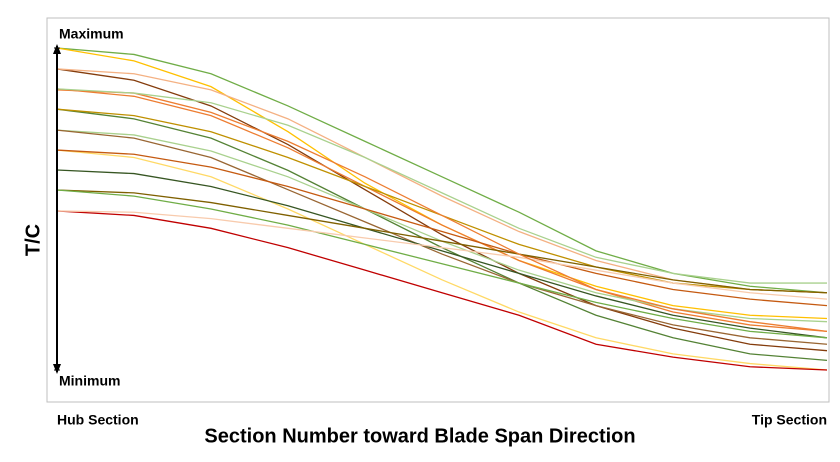 The image size is (840, 462). What do you see at coordinates (89, 381) in the screenshot?
I see `y-tick-label: Minimum` at bounding box center [89, 381].